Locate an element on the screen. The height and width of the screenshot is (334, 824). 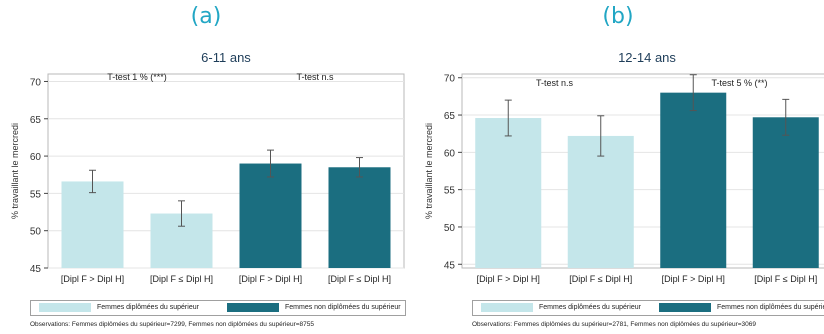
chart-title: 6-11 ans is located at coordinates (226, 57).